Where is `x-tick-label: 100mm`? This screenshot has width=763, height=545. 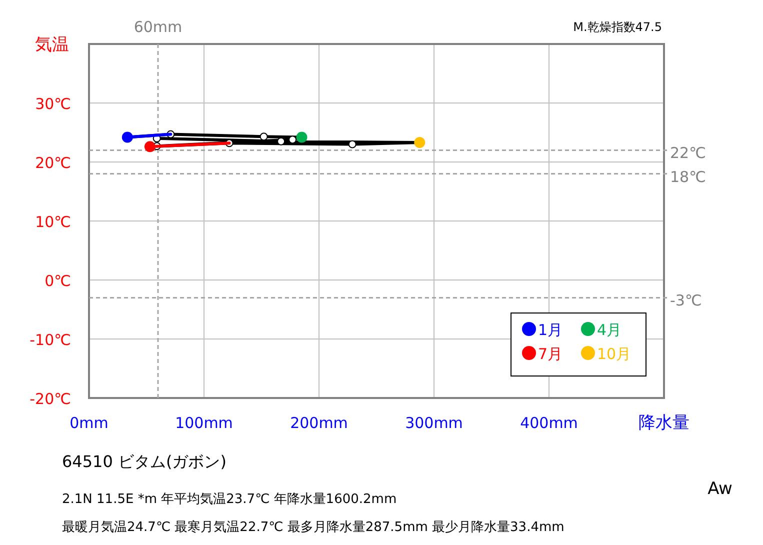 x-tick-label: 100mm is located at coordinates (204, 423).